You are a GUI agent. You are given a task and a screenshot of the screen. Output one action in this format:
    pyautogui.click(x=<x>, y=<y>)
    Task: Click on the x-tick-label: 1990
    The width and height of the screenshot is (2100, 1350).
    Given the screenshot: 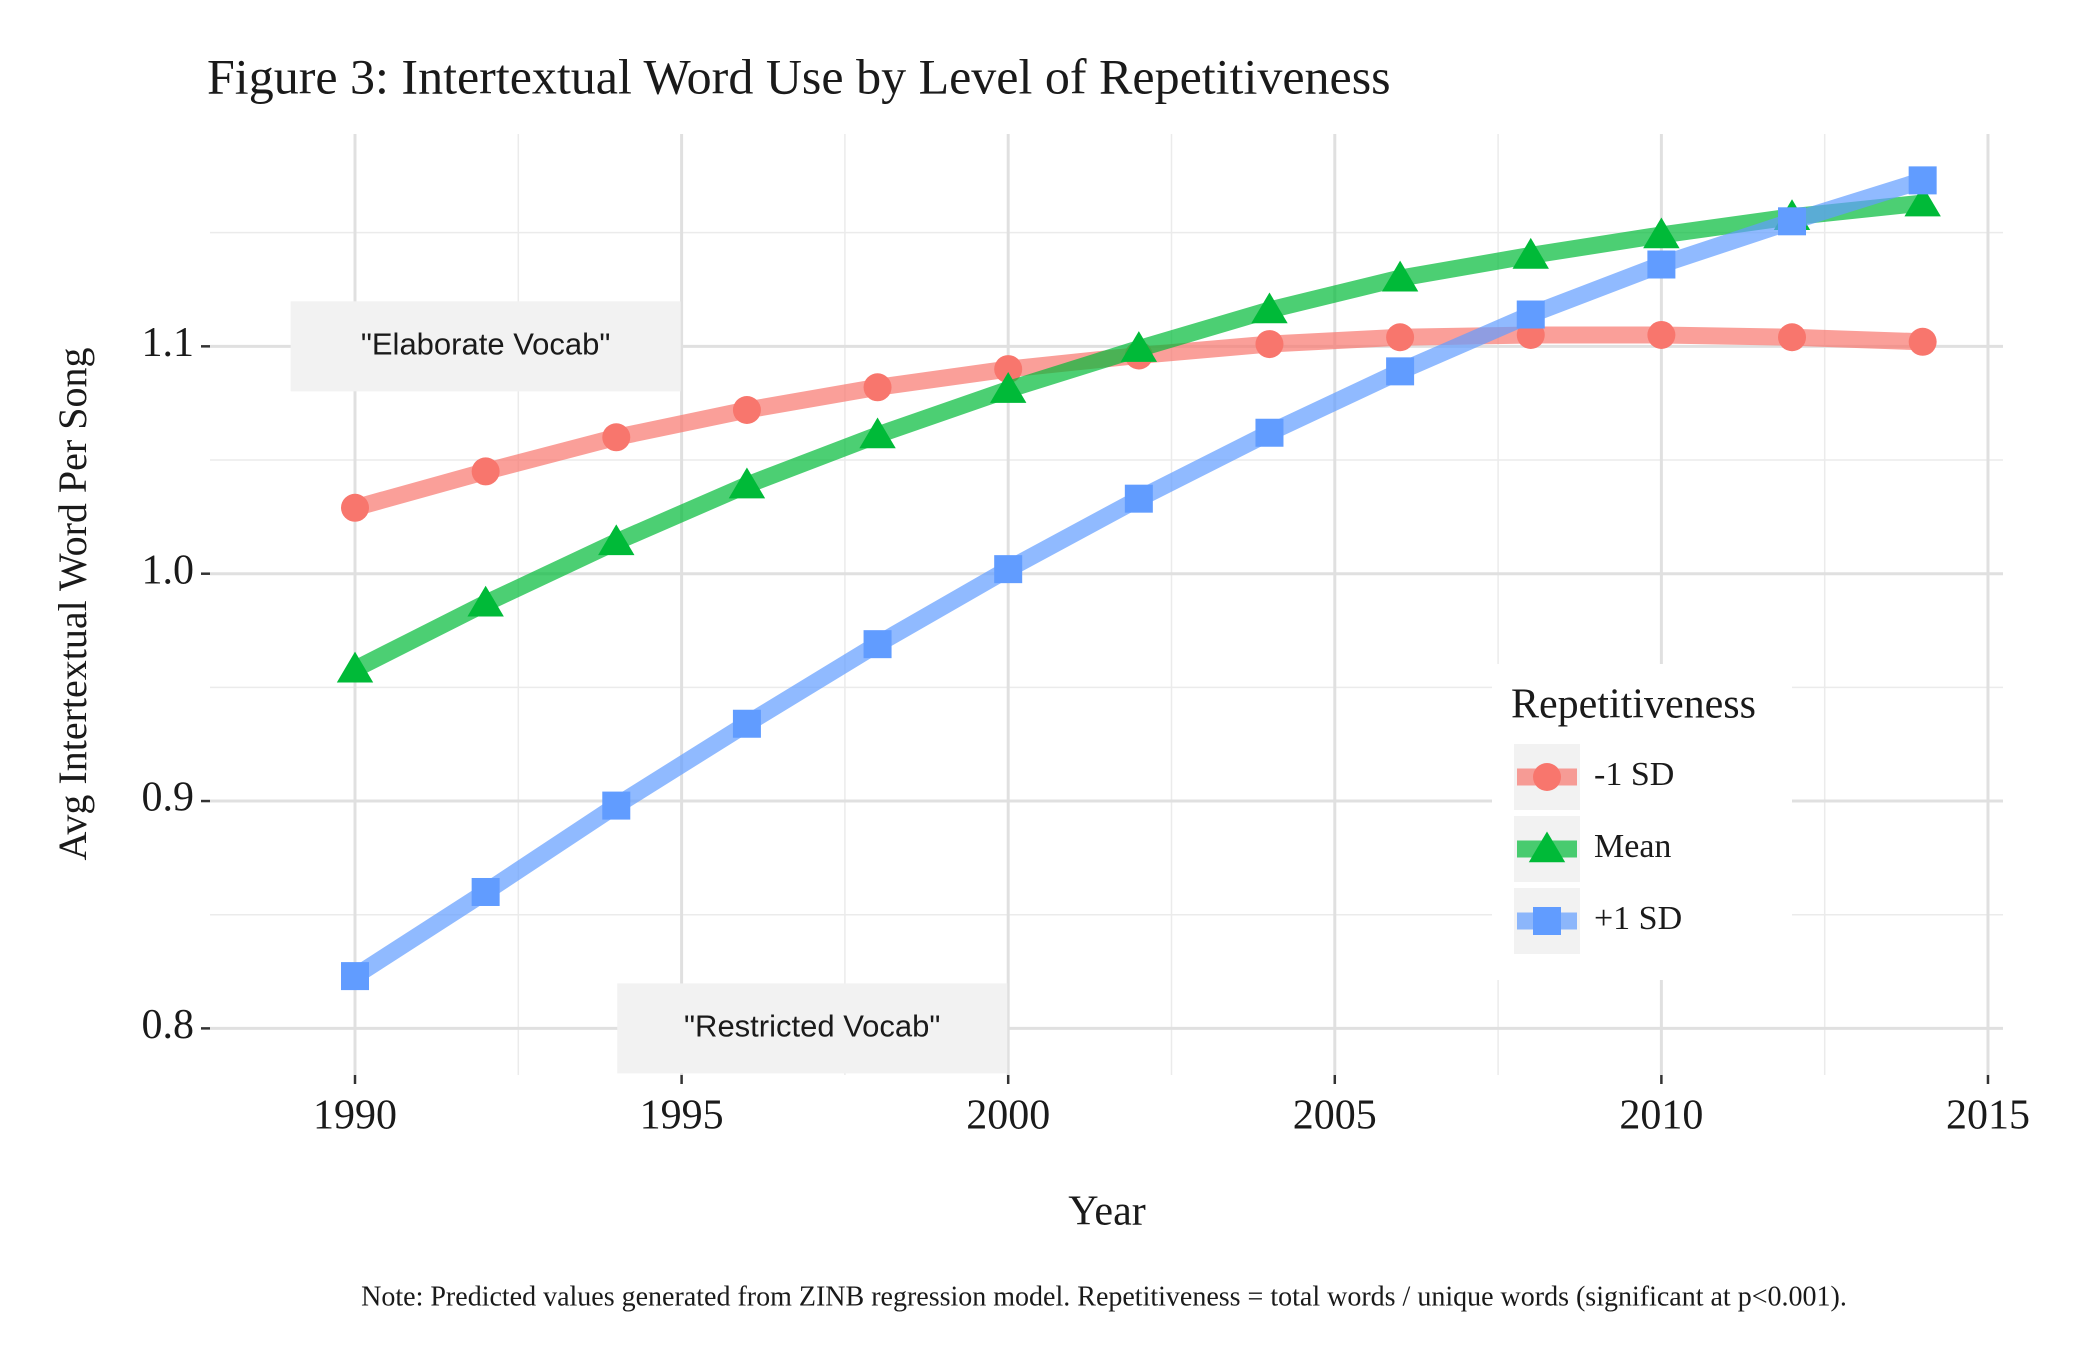 What is the action you would take?
    pyautogui.click(x=355, y=1116)
    